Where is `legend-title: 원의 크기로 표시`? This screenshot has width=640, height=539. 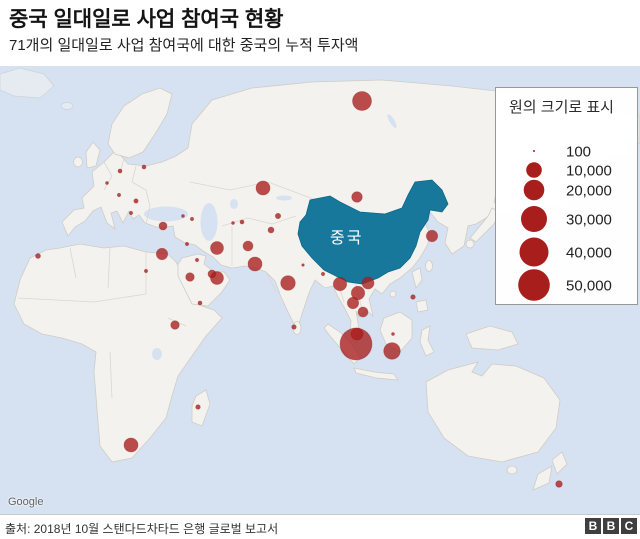 legend-title: 원의 크기로 표시 is located at coordinates (561, 107).